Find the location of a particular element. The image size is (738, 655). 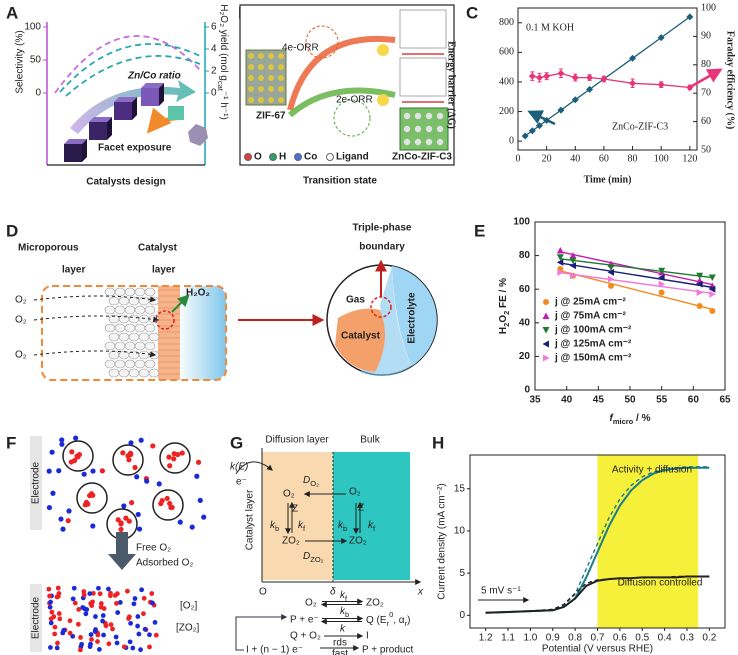

label: Bulk is located at coordinates (370, 440).